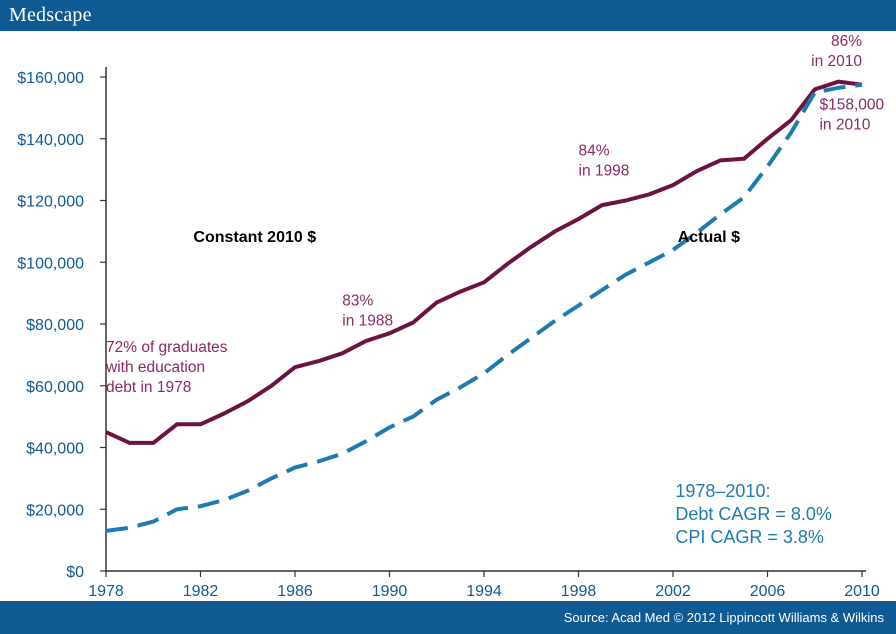 Image resolution: width=896 pixels, height=634 pixels. Describe the element at coordinates (148, 387) in the screenshot. I see `annotation-line: debt in 1978` at that location.